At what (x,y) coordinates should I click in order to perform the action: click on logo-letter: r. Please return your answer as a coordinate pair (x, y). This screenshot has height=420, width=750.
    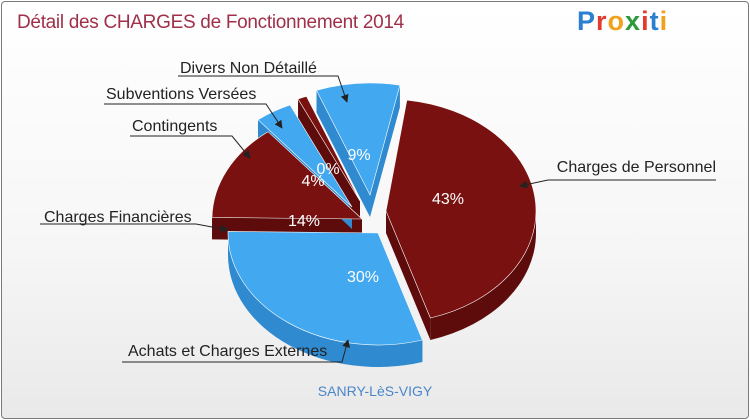
    Looking at the image, I should click on (602, 21).